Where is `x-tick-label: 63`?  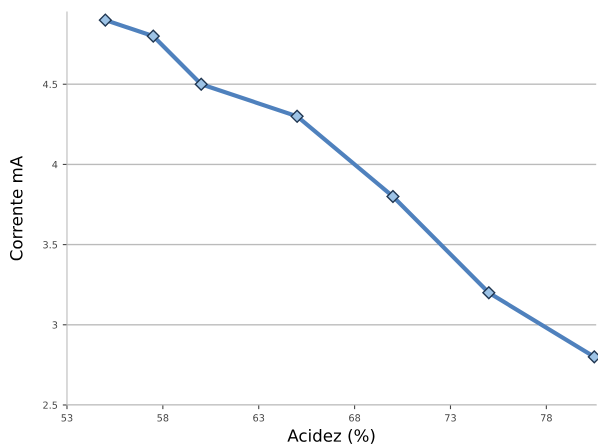
x-tick-label: 63 is located at coordinates (258, 418).